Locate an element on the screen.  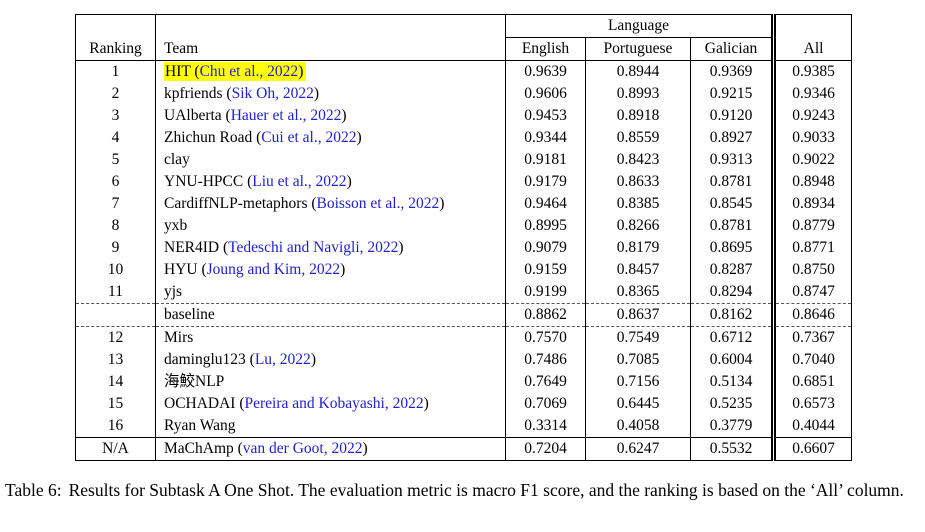
galician-score-cell: 0.9313 is located at coordinates (732, 160).